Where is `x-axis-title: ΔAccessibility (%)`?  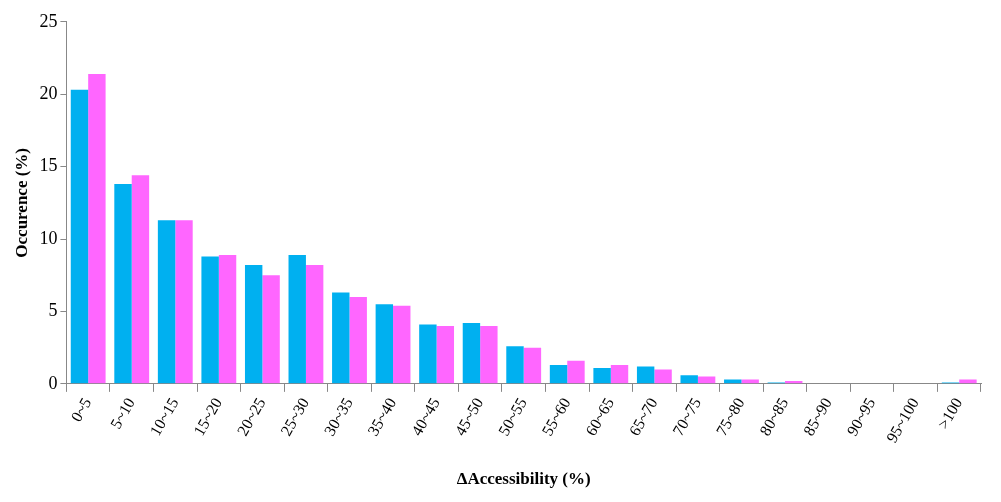 x-axis-title: ΔAccessibility (%) is located at coordinates (523, 479).